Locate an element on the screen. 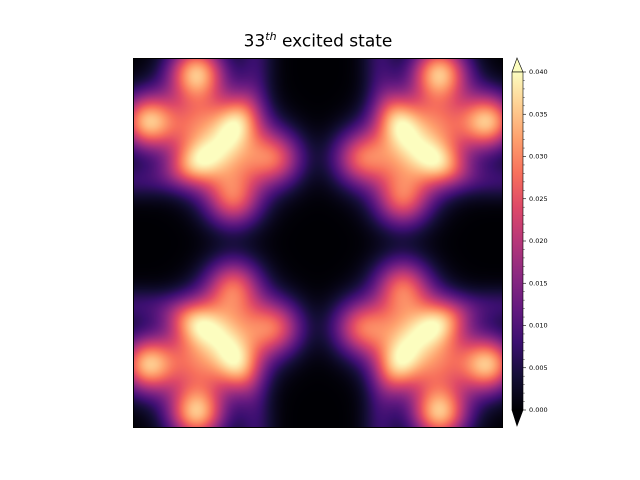 The height and width of the screenshot is (480, 640). colorbar-extend-max is located at coordinates (517, 65).